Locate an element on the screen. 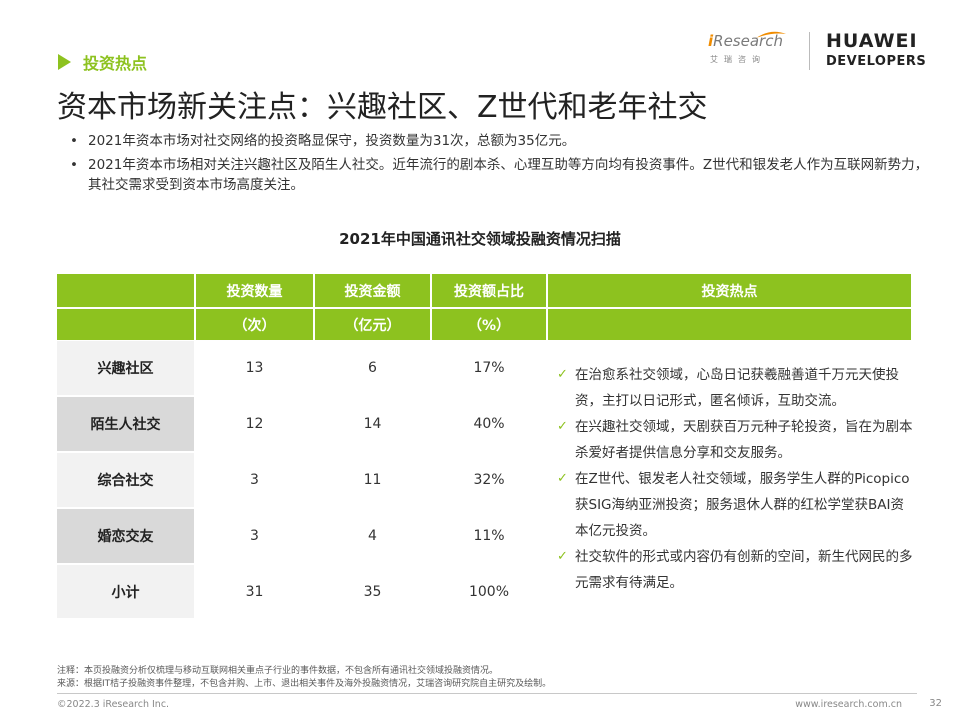 This screenshot has height=720, width=960. cell-count: 12 is located at coordinates (254, 424).